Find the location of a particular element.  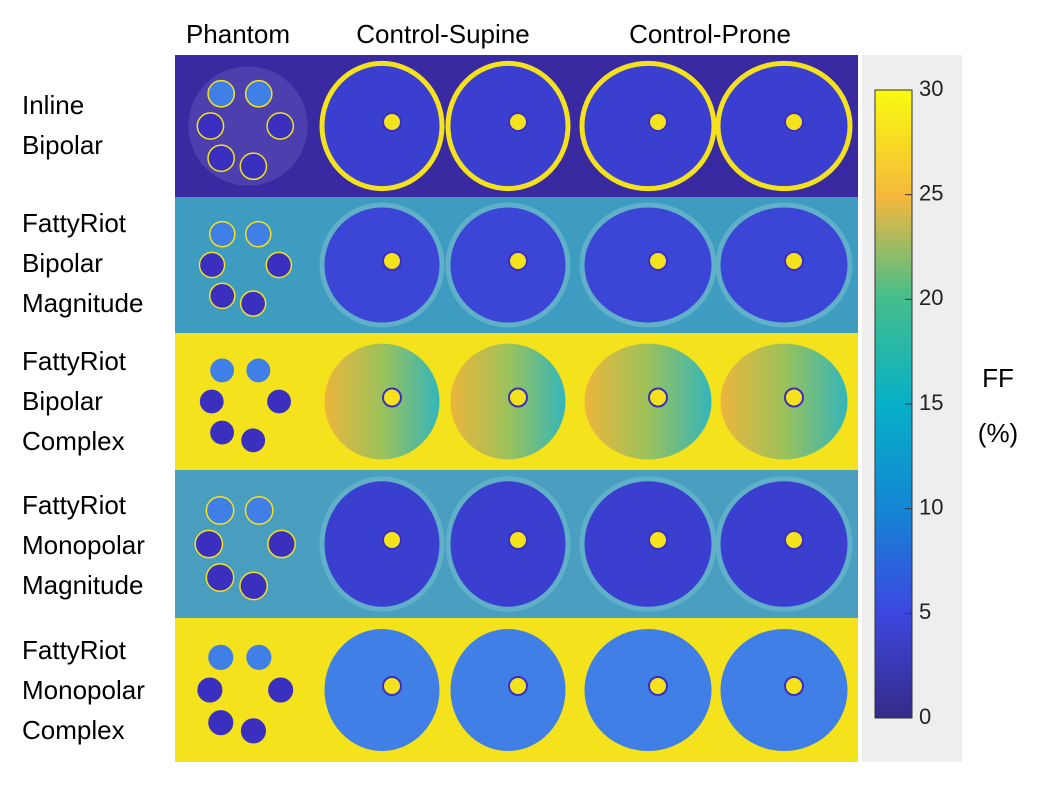

column-header: Control-Prone is located at coordinates (710, 34).